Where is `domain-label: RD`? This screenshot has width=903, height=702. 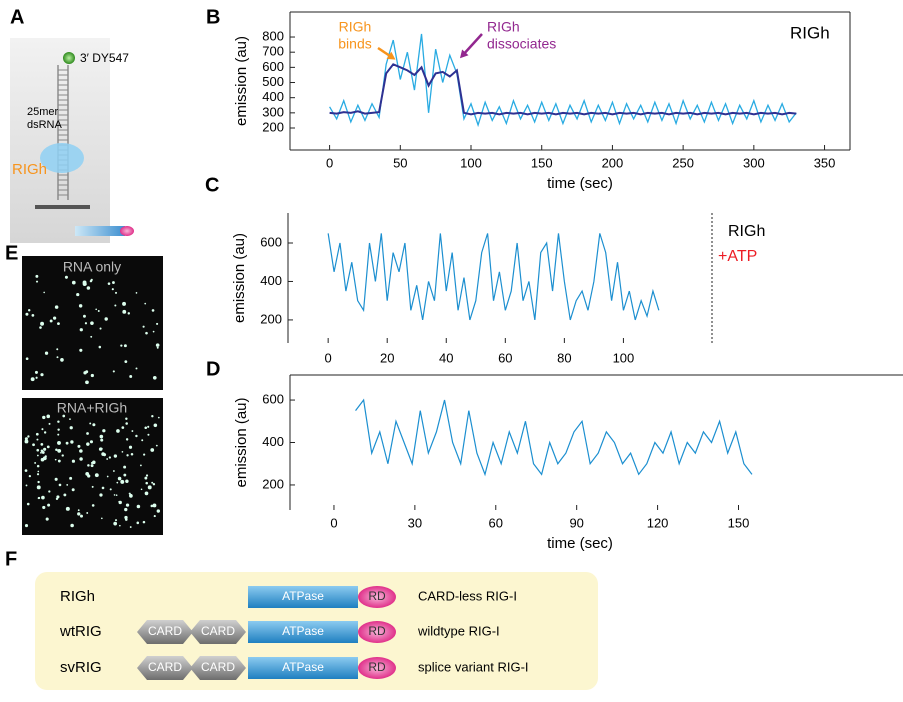 domain-label: RD is located at coordinates (377, 667).